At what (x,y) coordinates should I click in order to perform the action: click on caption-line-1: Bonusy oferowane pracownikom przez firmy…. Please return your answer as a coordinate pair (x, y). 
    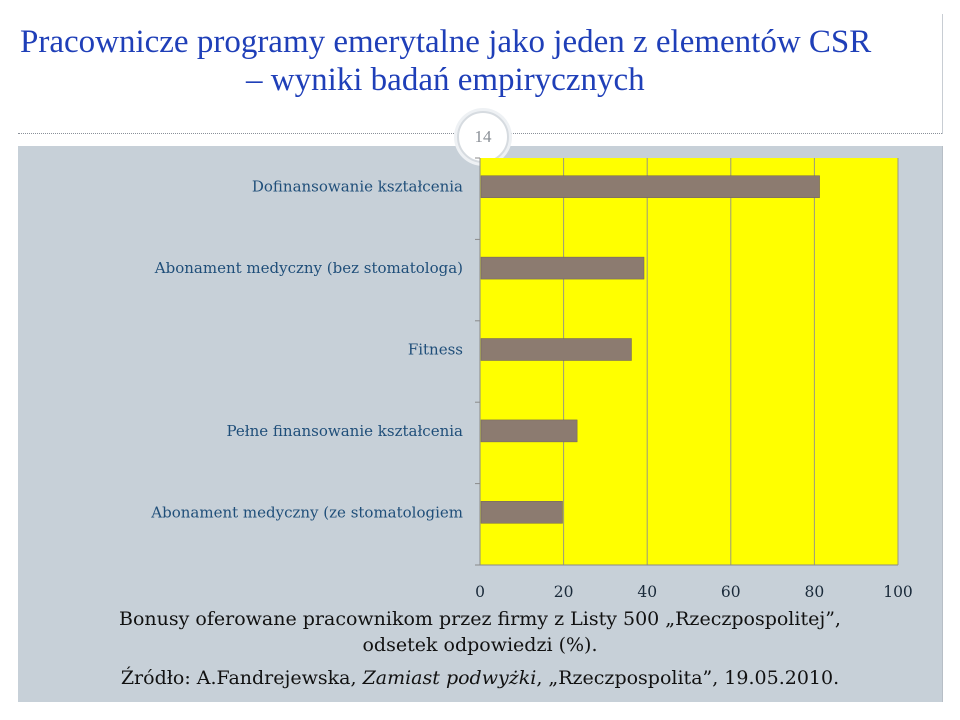
    Looking at the image, I should click on (480, 619).